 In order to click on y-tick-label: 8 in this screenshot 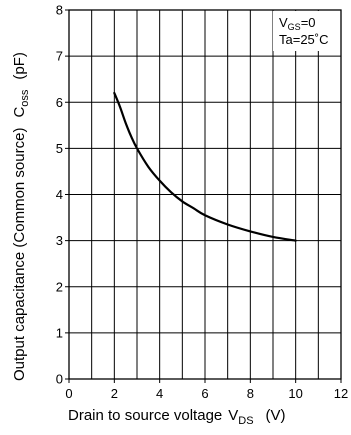, I will do `click(59, 10)`.